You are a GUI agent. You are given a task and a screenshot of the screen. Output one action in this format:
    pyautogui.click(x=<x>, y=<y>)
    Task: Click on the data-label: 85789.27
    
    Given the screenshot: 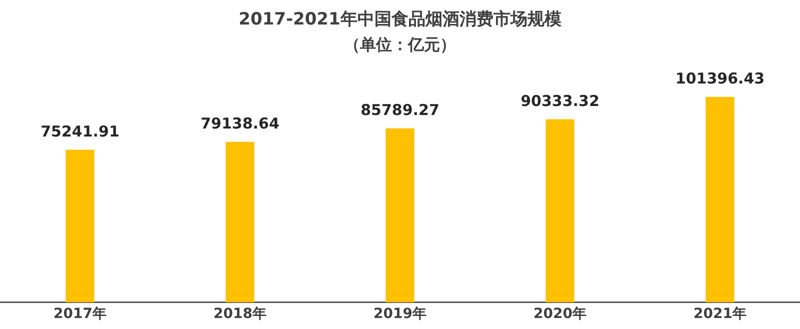 What is the action you would take?
    pyautogui.click(x=400, y=110)
    